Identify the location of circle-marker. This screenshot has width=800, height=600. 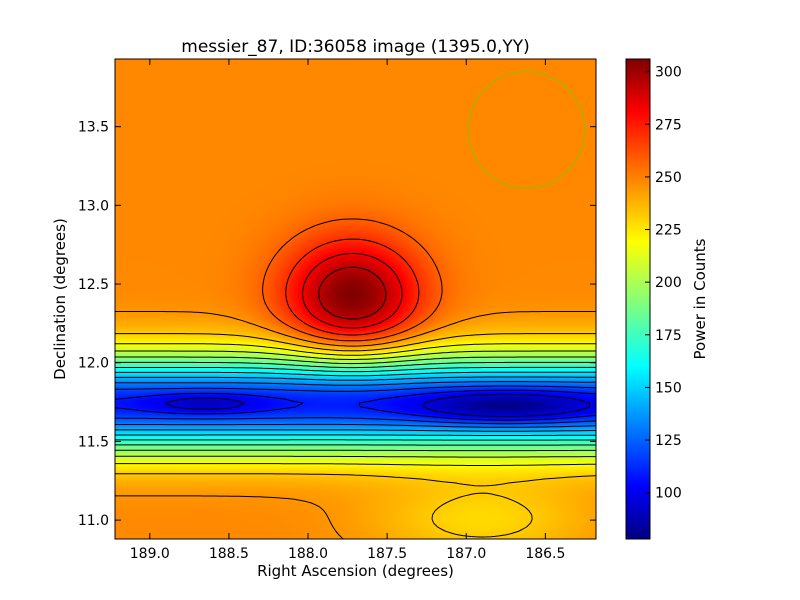
(526, 129).